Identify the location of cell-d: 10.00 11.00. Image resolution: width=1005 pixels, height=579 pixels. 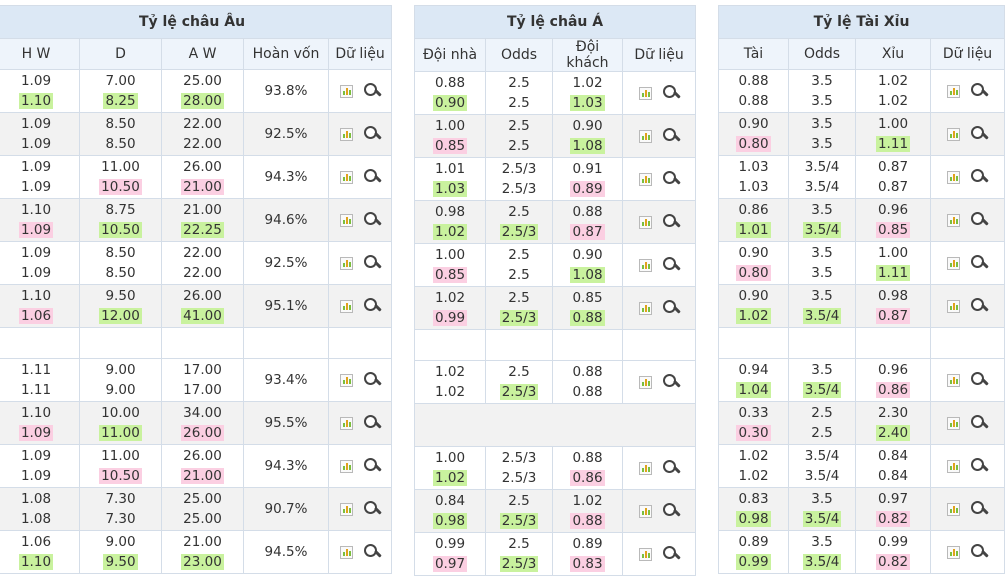
(120, 423).